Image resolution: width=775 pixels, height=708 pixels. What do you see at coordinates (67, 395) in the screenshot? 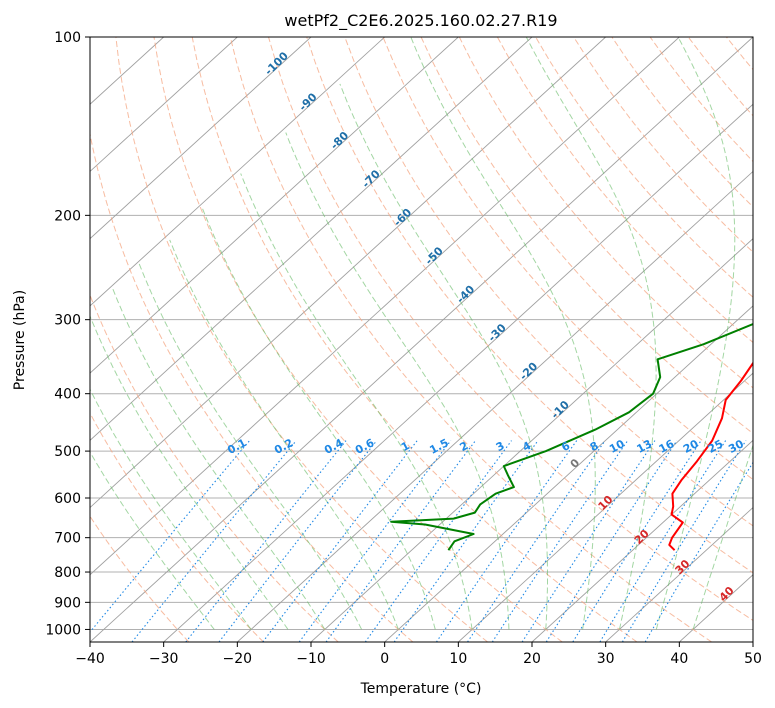
I see `y-tick-label: 400` at bounding box center [67, 395].